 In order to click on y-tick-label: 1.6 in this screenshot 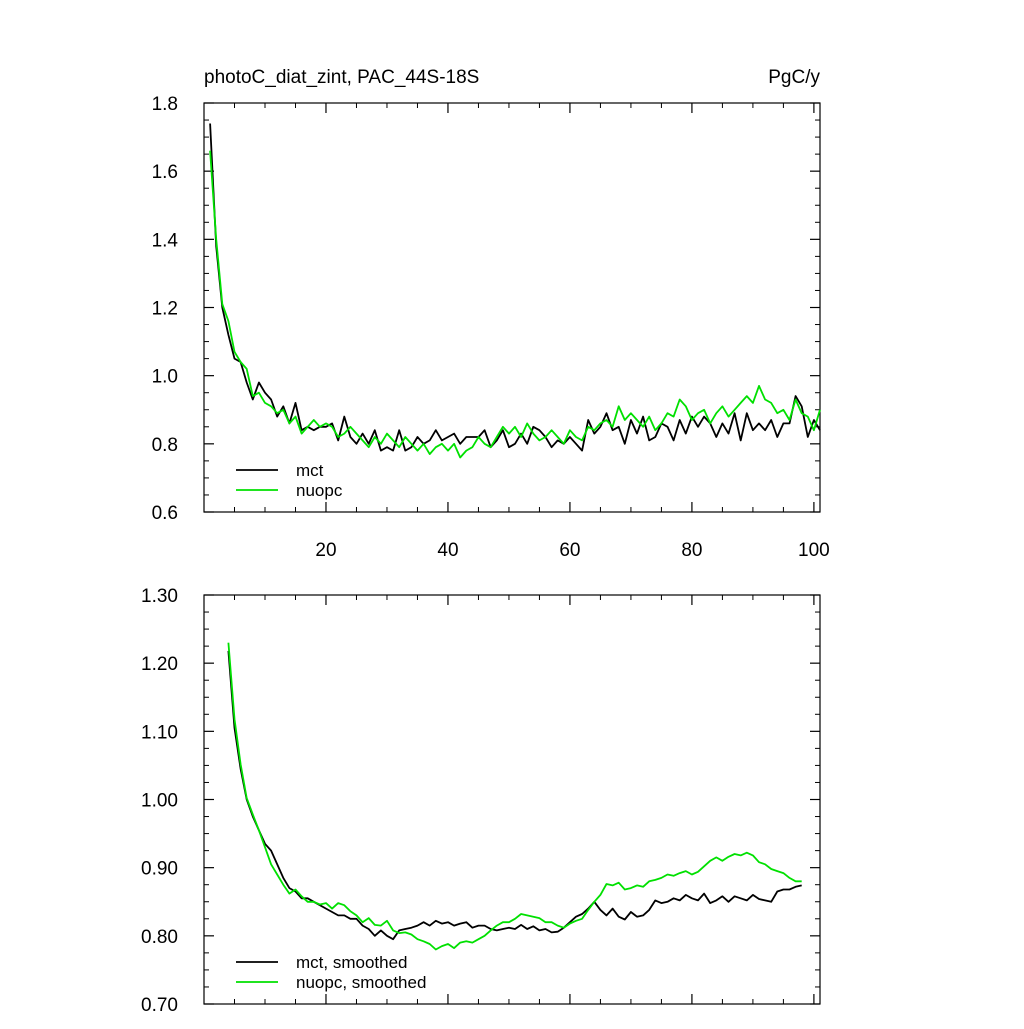, I will do `click(165, 172)`.